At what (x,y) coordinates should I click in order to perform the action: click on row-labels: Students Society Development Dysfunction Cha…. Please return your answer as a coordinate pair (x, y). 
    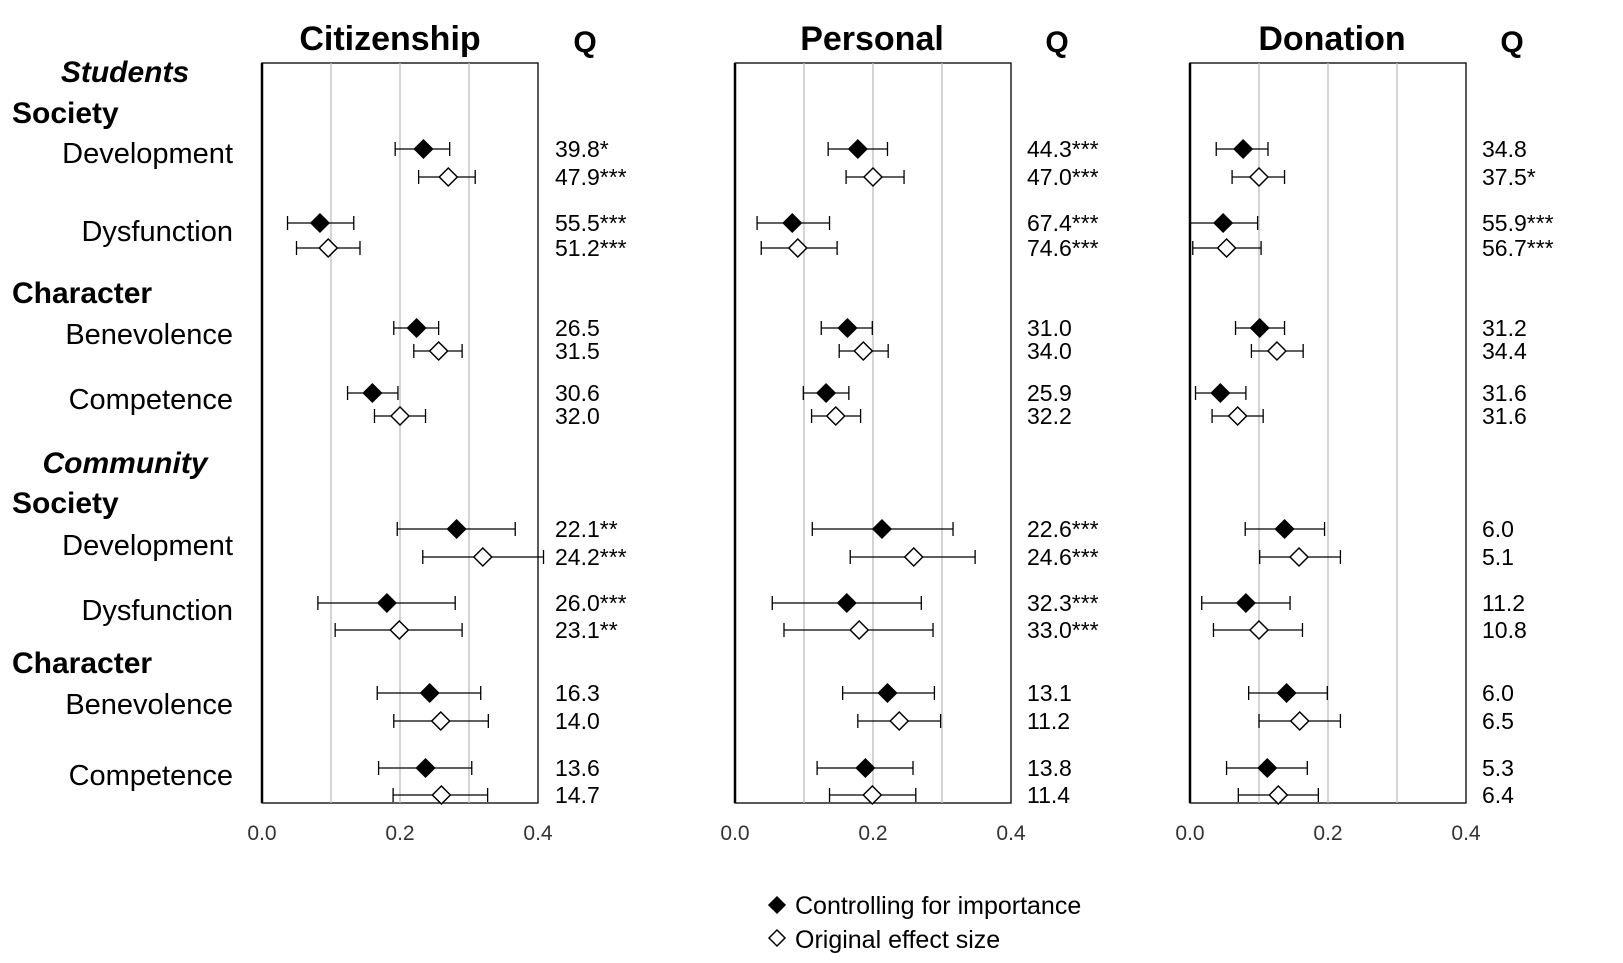
    Looking at the image, I should click on (122, 424).